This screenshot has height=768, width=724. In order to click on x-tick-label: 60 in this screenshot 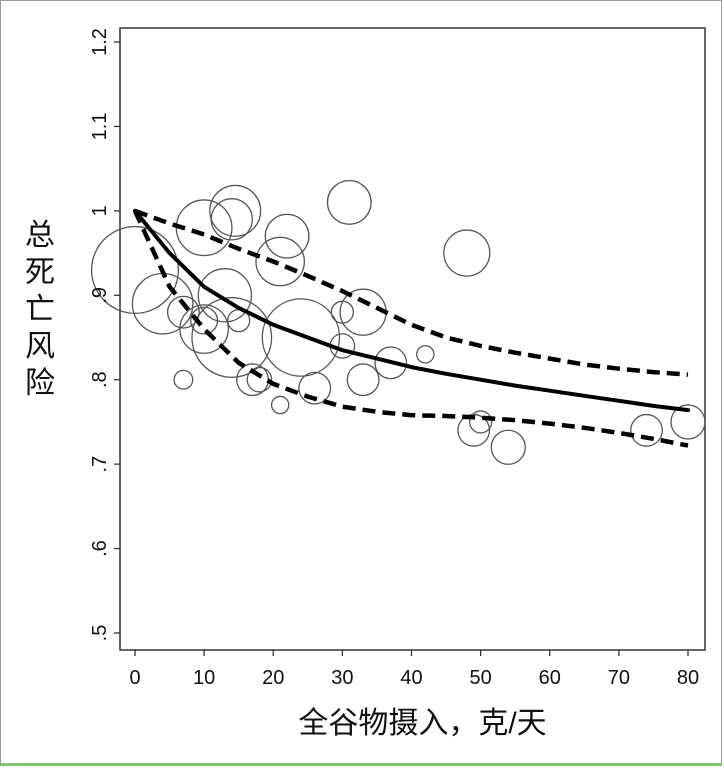, I will do `click(550, 678)`.